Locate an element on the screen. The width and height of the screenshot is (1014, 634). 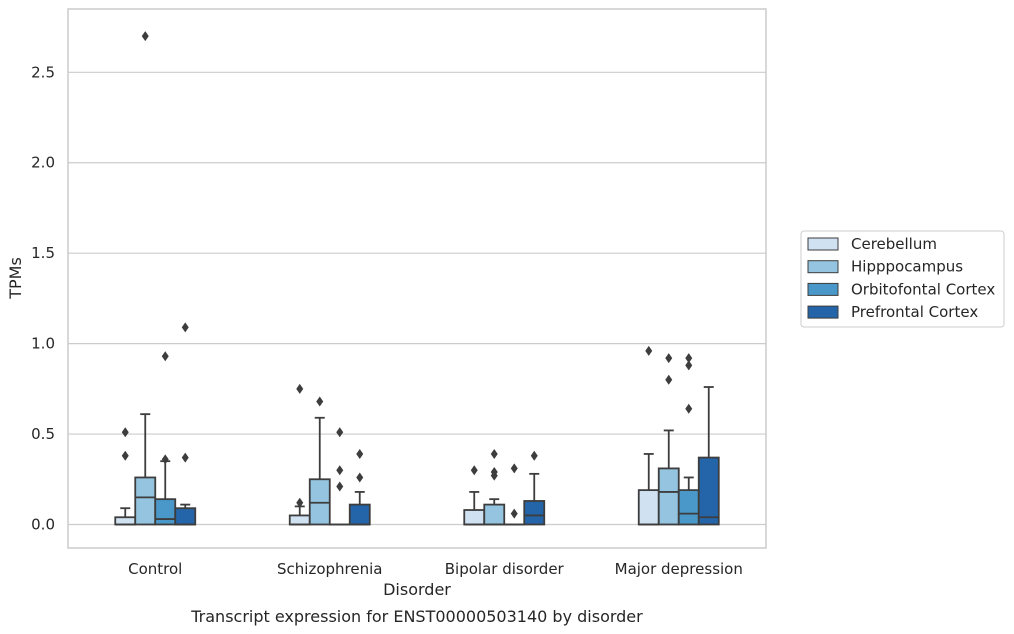
x-tick-label: Major depression is located at coordinates (679, 569).